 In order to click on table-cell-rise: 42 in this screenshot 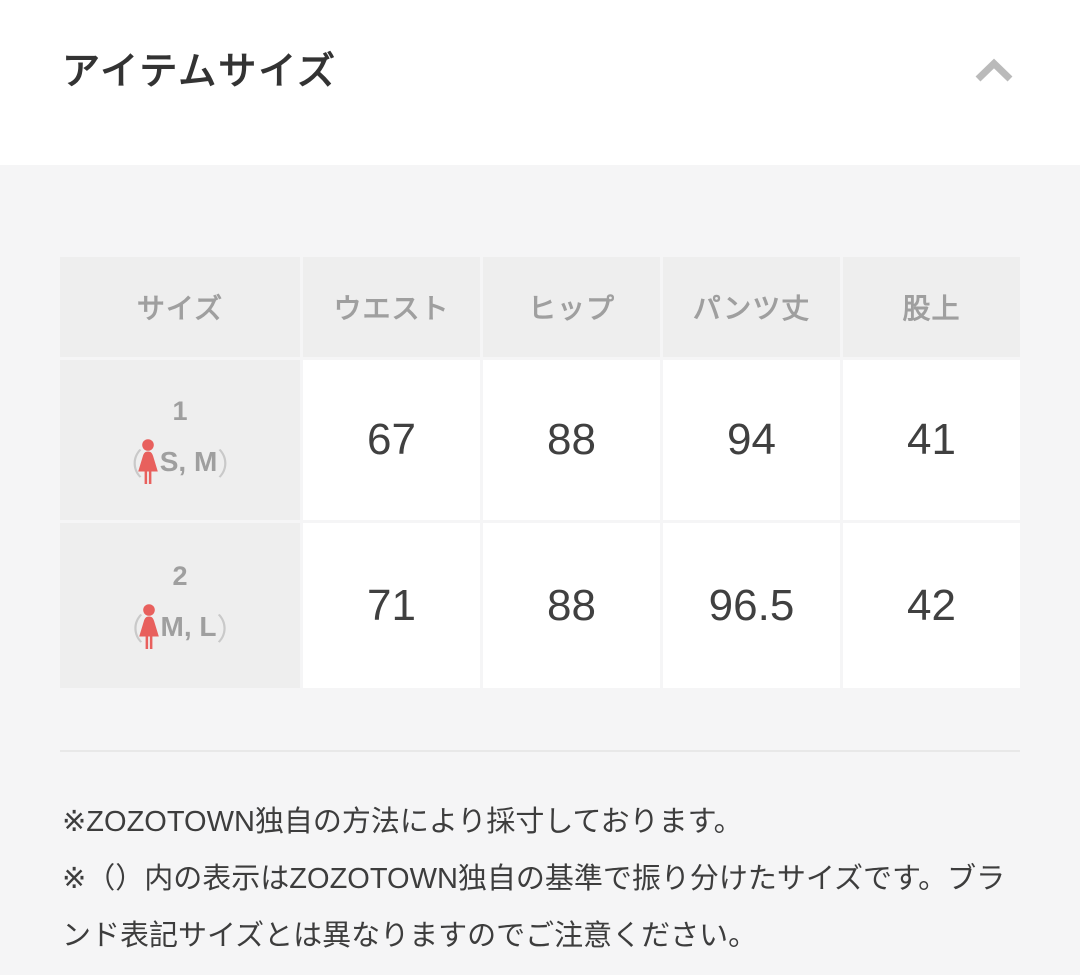, I will do `click(931, 605)`.